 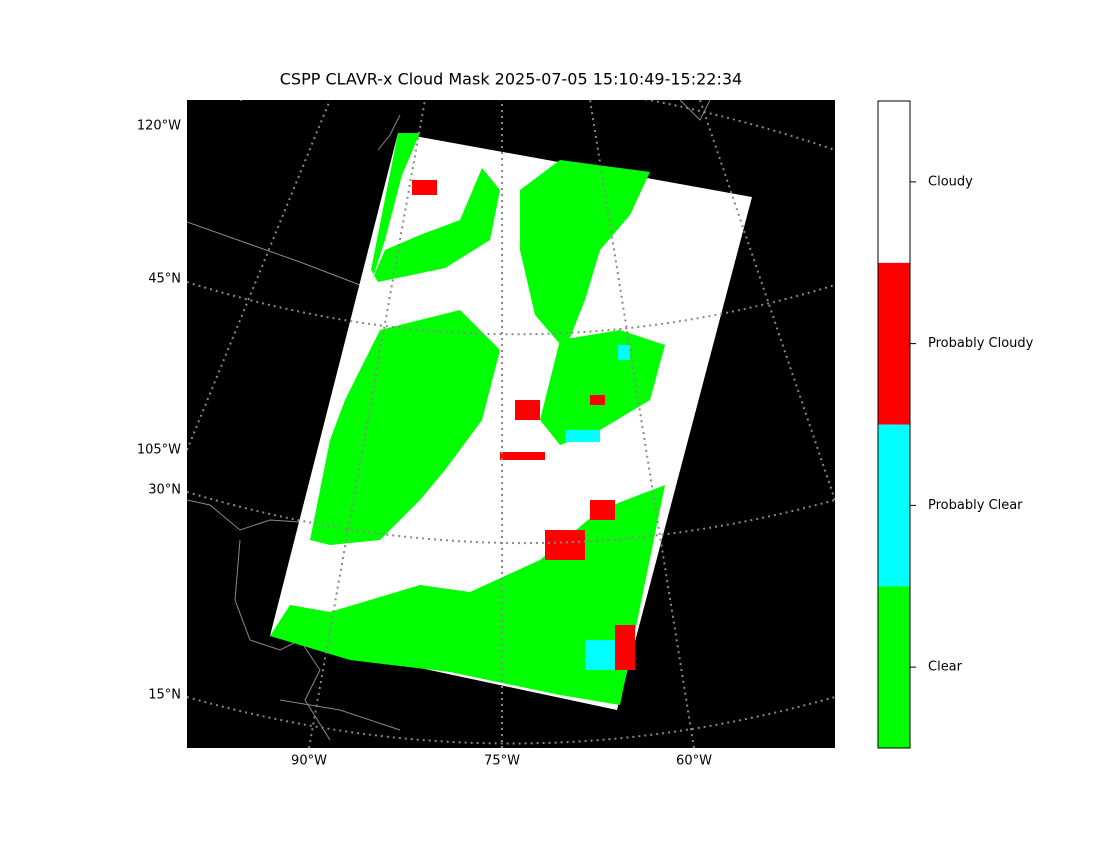 What do you see at coordinates (159, 126) in the screenshot?
I see `lat-lon-label: 120°W` at bounding box center [159, 126].